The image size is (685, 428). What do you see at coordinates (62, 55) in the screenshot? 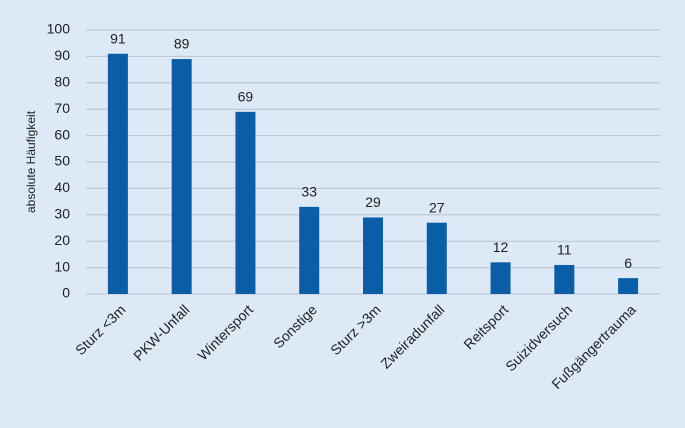
I see `y-tick-label: 90` at bounding box center [62, 55].